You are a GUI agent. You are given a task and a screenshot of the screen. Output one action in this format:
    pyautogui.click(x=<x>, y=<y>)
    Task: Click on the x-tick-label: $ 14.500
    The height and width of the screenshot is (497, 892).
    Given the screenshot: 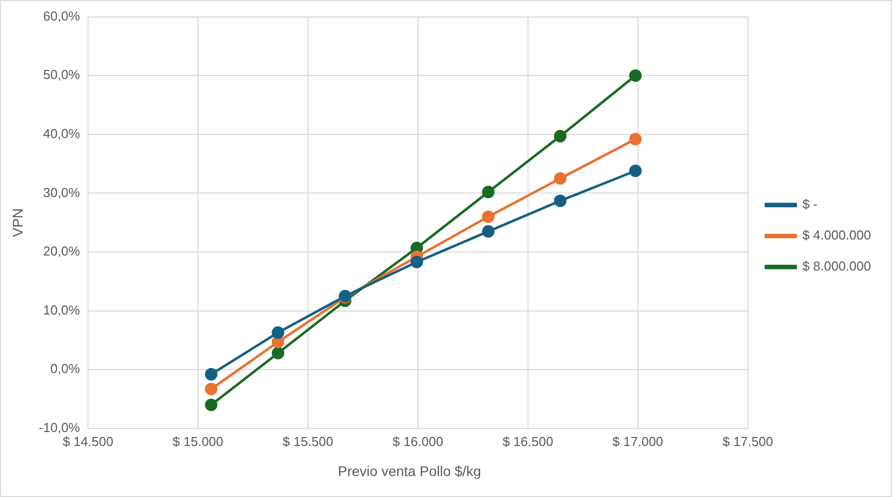 What is the action you would take?
    pyautogui.click(x=88, y=441)
    